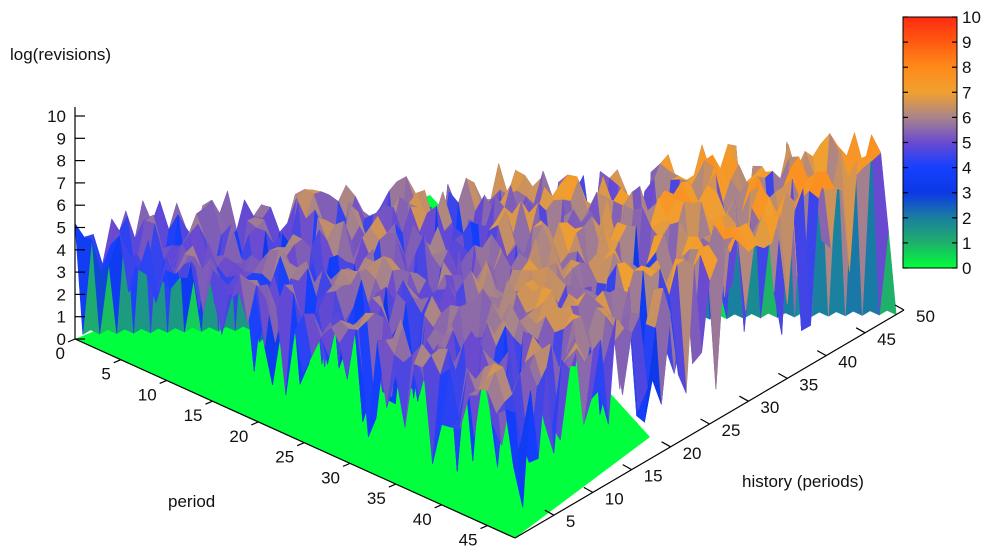  What do you see at coordinates (847, 362) in the screenshot?
I see `y-tick-label: 40` at bounding box center [847, 362].